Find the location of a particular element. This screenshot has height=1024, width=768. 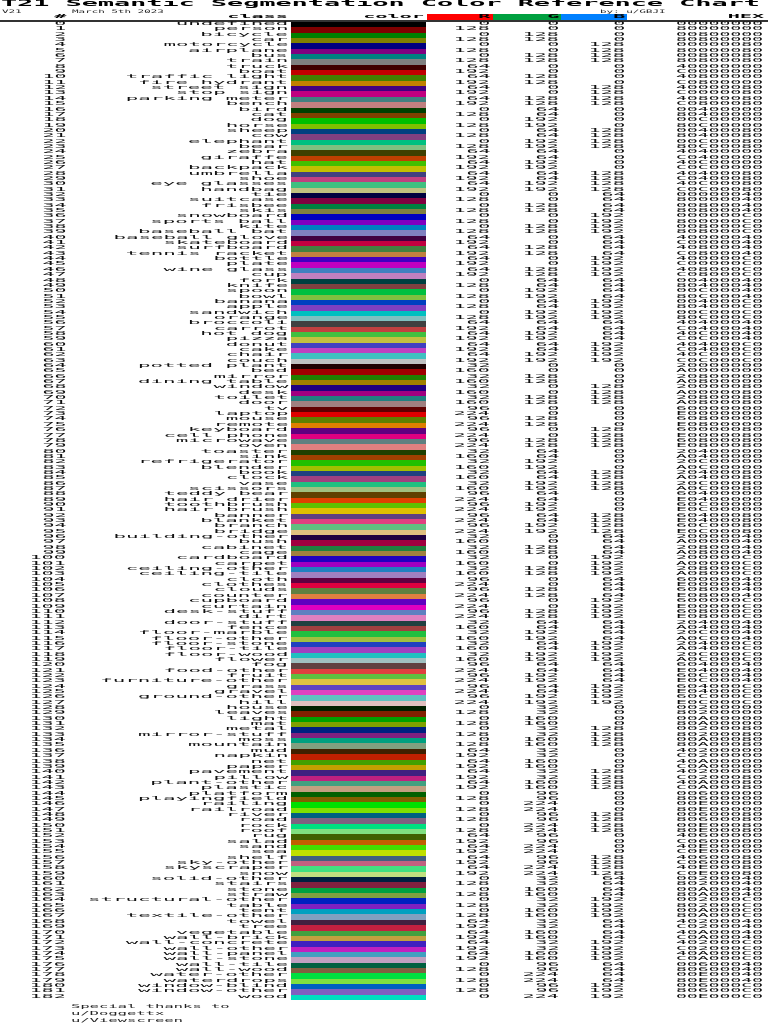

row-id: 82 is located at coordinates (53, 462).